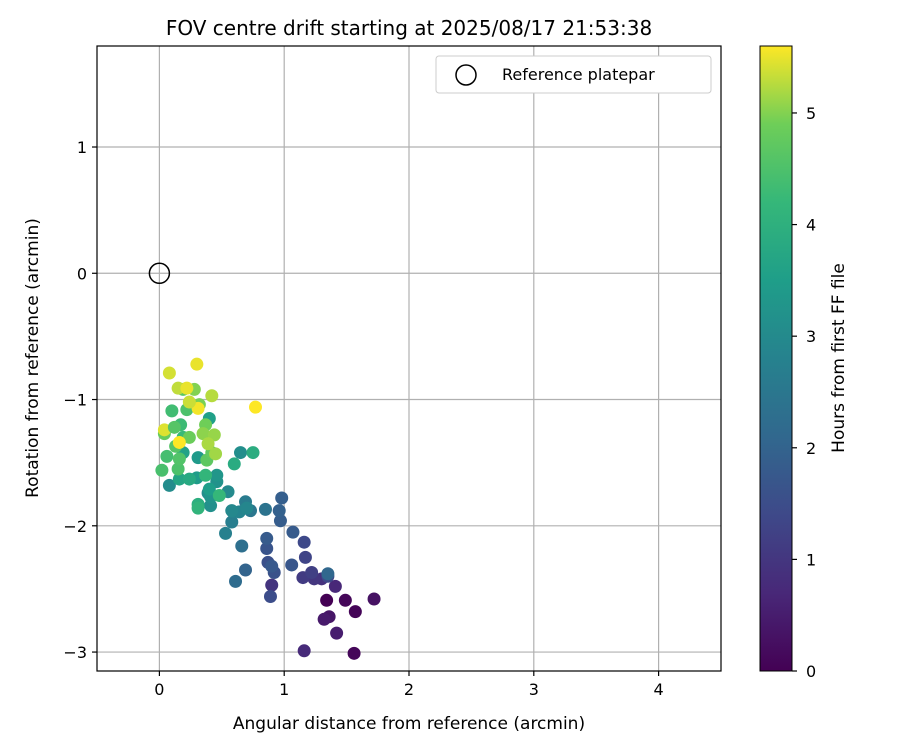 The image size is (900, 750). Describe the element at coordinates (75, 526) in the screenshot. I see `y-tick-label: −2` at that location.